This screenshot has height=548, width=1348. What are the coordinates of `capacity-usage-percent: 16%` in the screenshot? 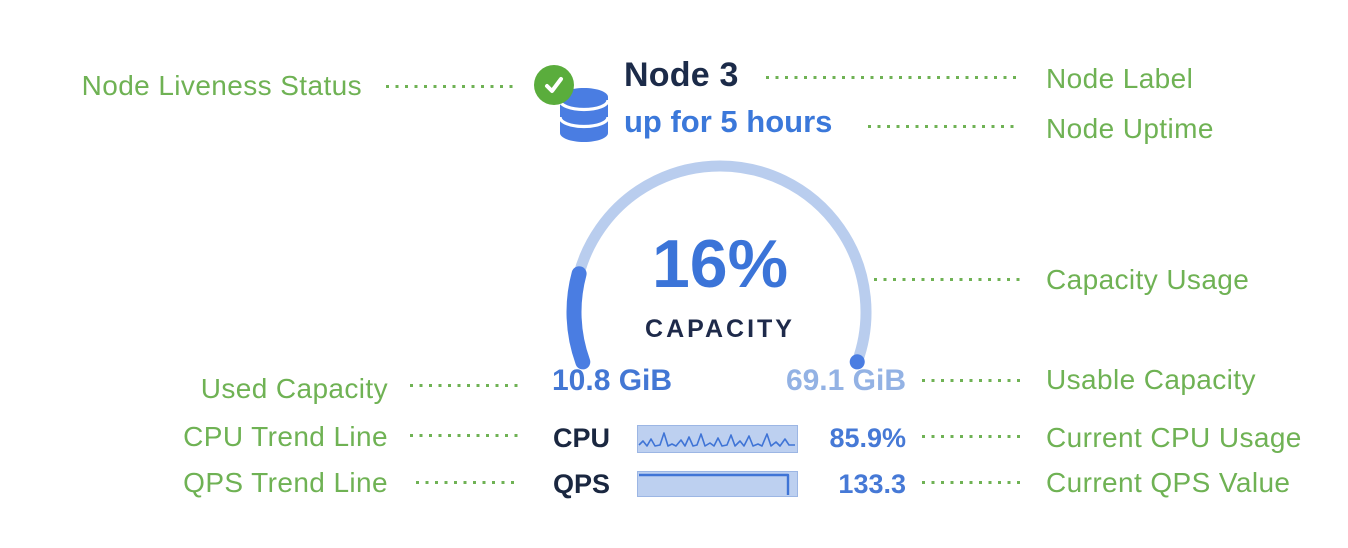 It's located at (720, 264).